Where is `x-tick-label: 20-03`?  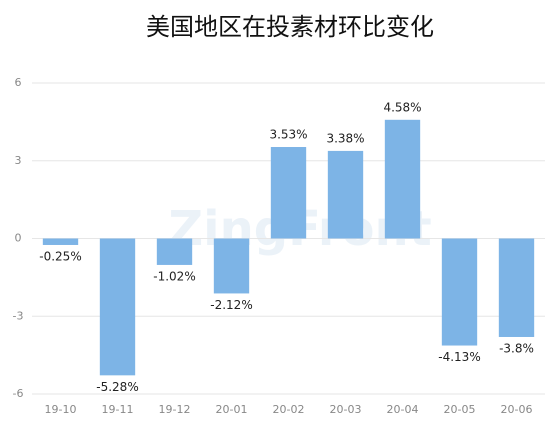 x-tick-label: 20-03 is located at coordinates (346, 409).